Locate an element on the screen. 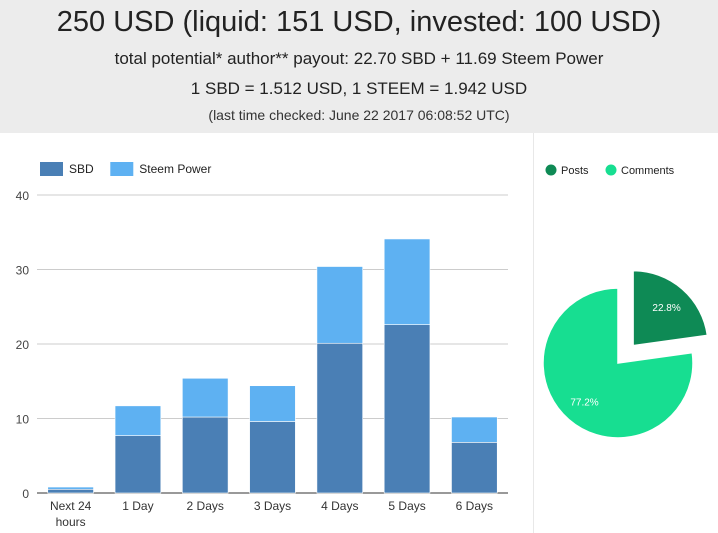 The height and width of the screenshot is (533, 718). x-tick-label: 1 Day is located at coordinates (137, 506).